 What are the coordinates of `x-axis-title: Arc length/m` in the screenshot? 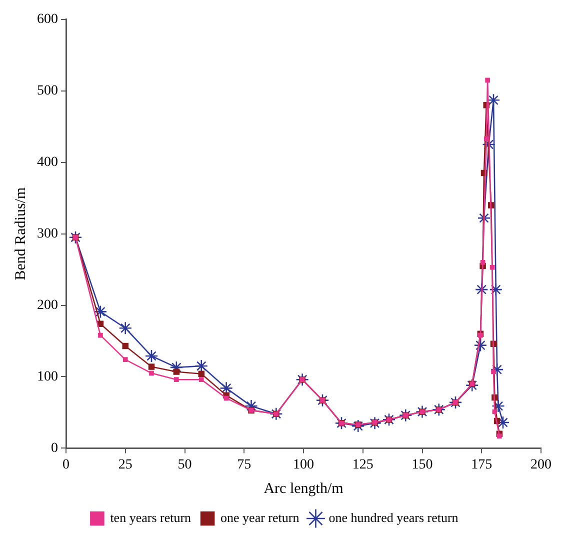 It's located at (304, 488).